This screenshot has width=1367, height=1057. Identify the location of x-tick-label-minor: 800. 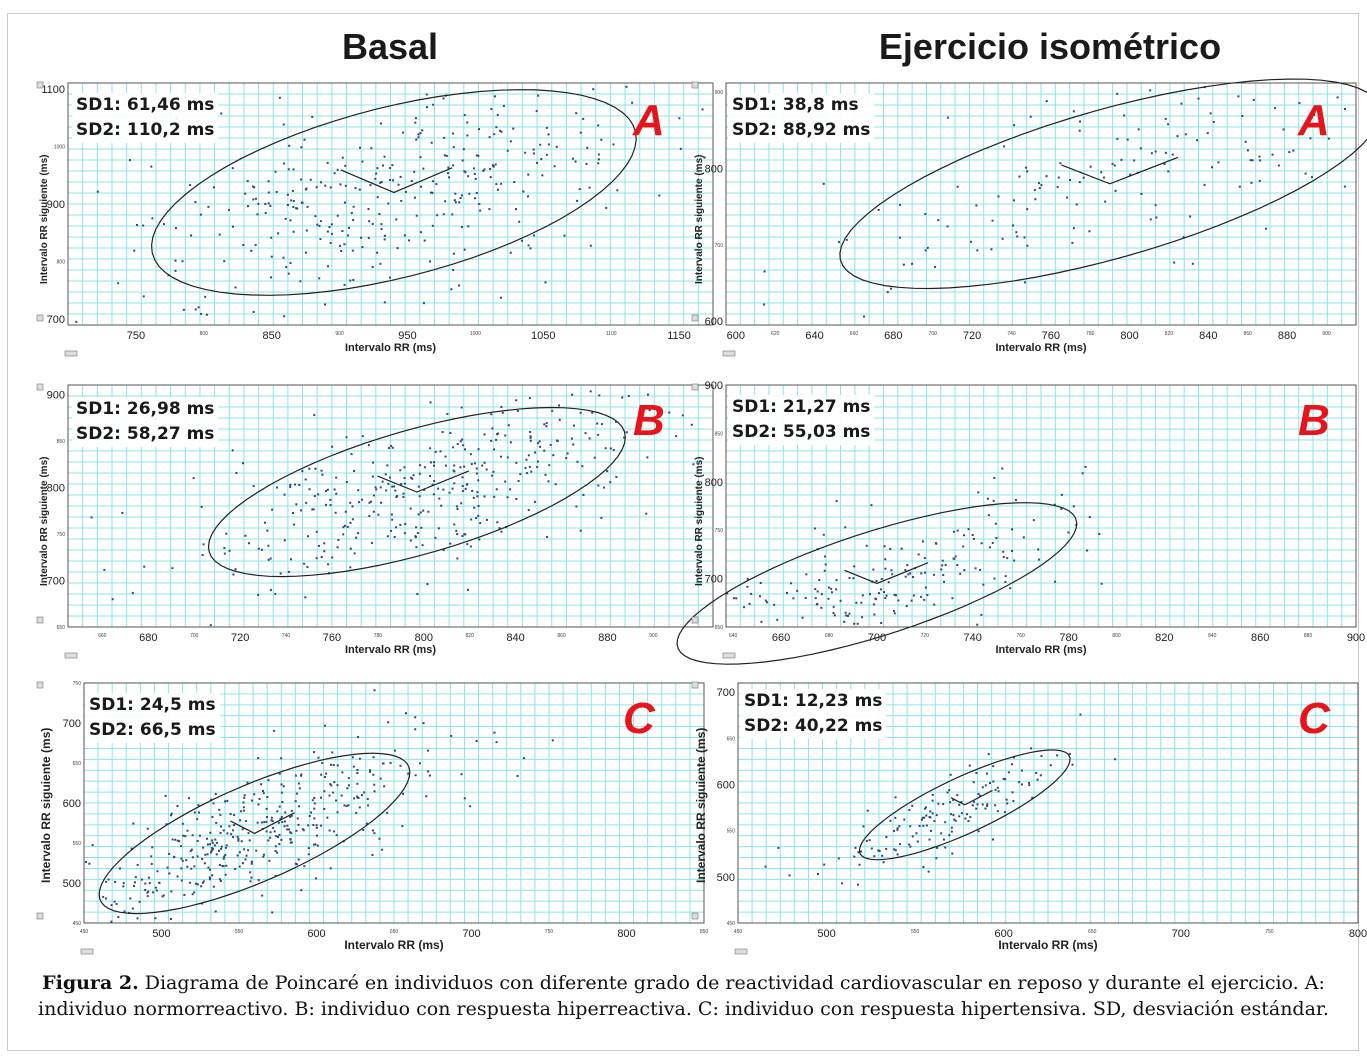
(1116, 636).